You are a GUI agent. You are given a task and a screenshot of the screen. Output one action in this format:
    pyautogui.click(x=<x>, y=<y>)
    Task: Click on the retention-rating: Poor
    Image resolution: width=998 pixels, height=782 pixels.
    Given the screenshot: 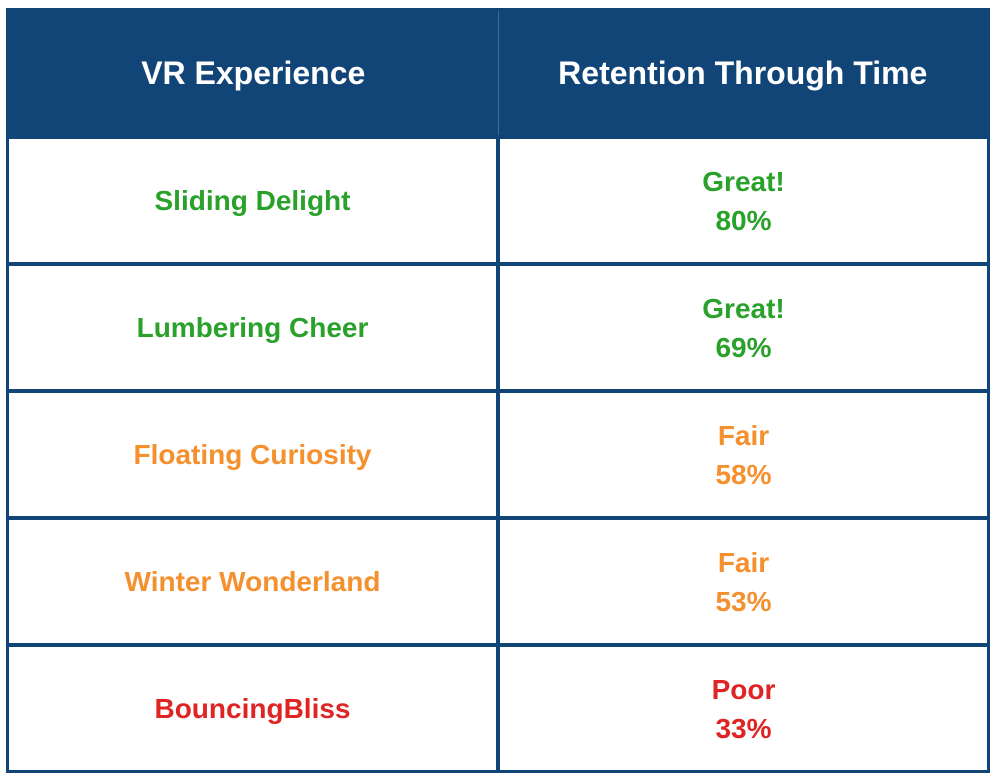 What is the action you would take?
    pyautogui.click(x=743, y=689)
    